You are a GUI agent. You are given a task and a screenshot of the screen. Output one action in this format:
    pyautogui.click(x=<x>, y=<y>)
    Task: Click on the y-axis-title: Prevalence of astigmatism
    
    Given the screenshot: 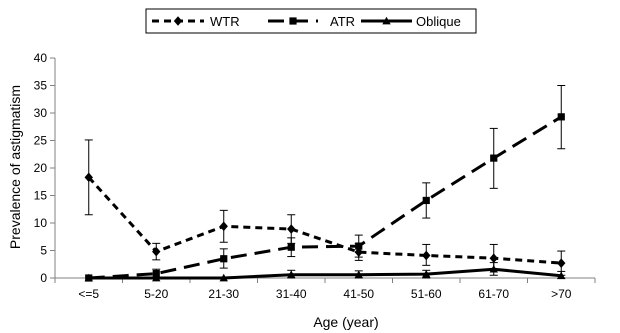 What is the action you would take?
    pyautogui.click(x=15, y=167)
    